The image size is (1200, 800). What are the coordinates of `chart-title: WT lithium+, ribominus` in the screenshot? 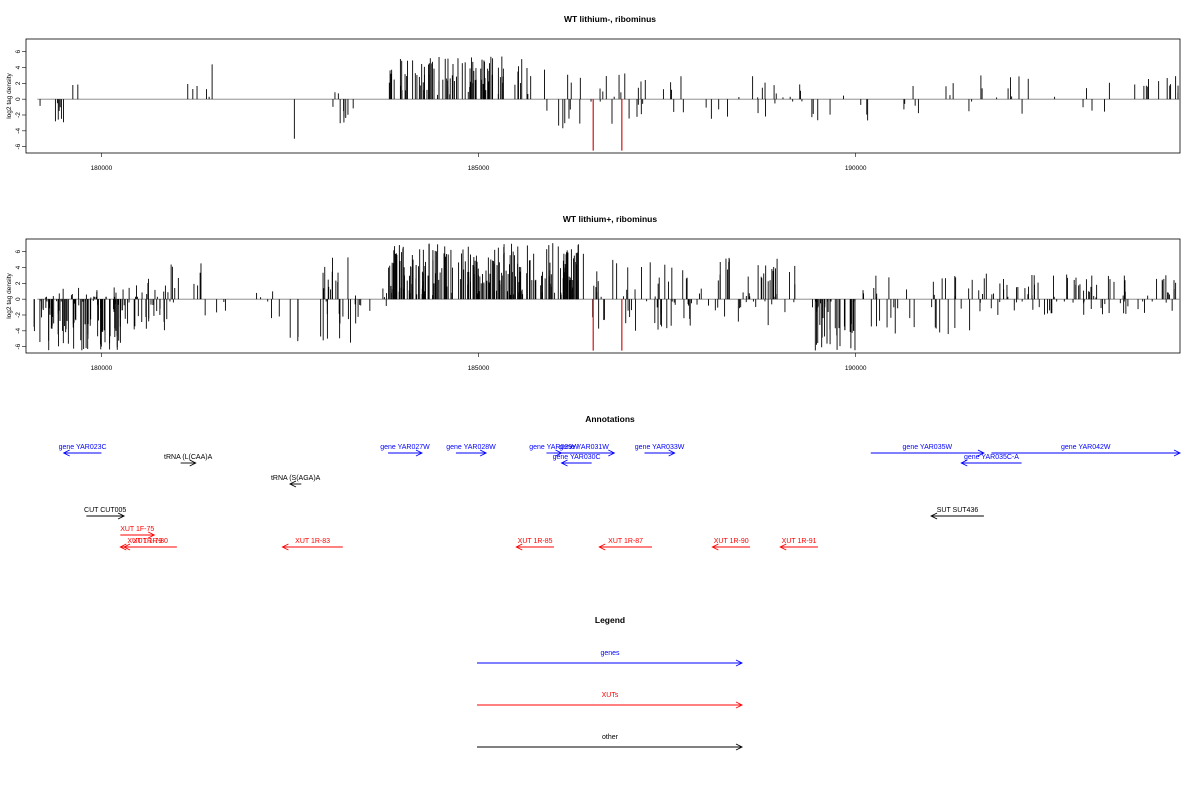 It's located at (610, 219).